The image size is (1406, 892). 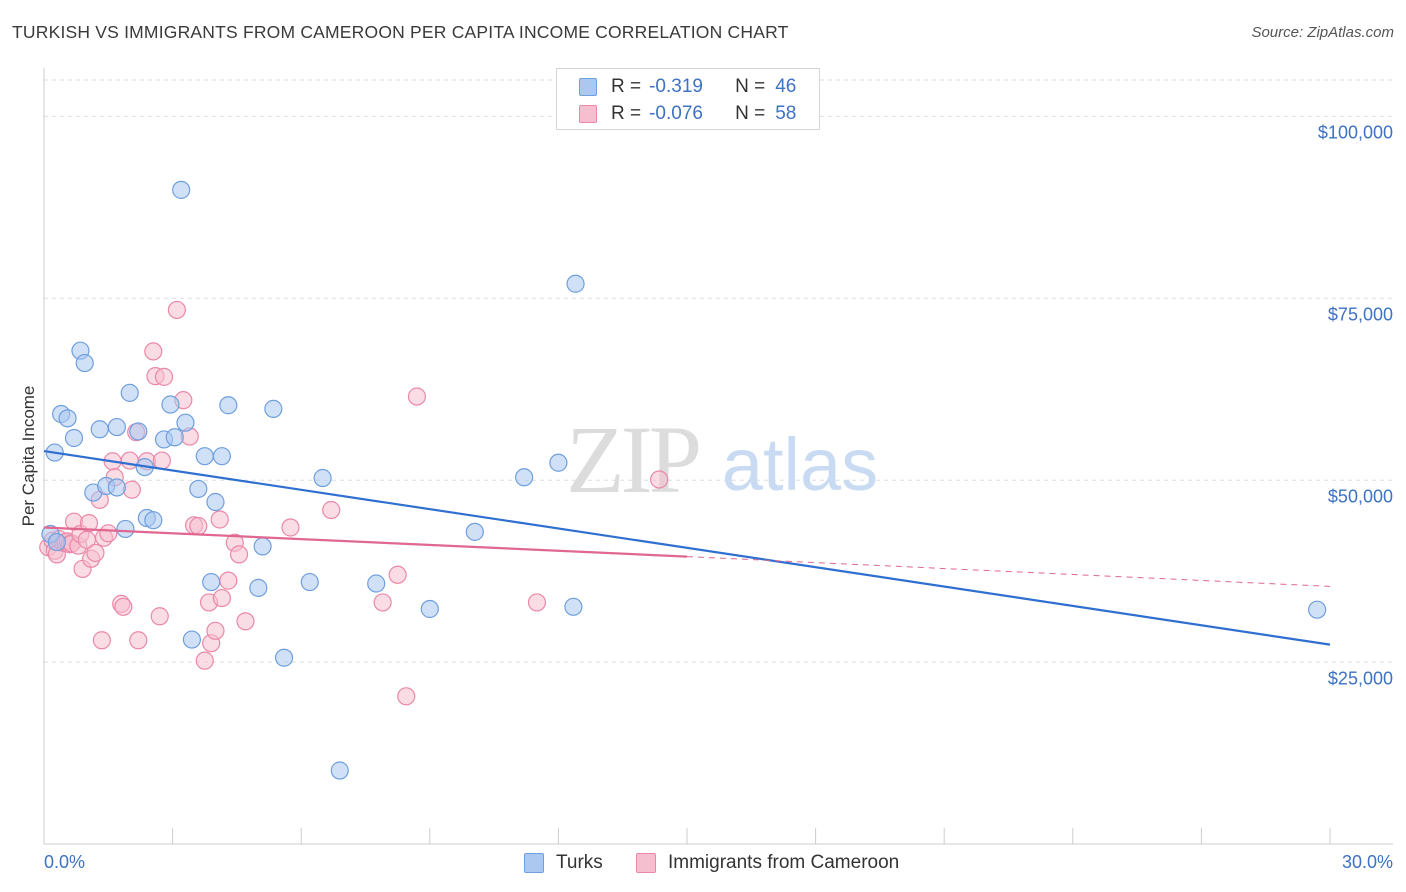 What do you see at coordinates (646, 863) in the screenshot?
I see `bottom-swatch-cameroon` at bounding box center [646, 863].